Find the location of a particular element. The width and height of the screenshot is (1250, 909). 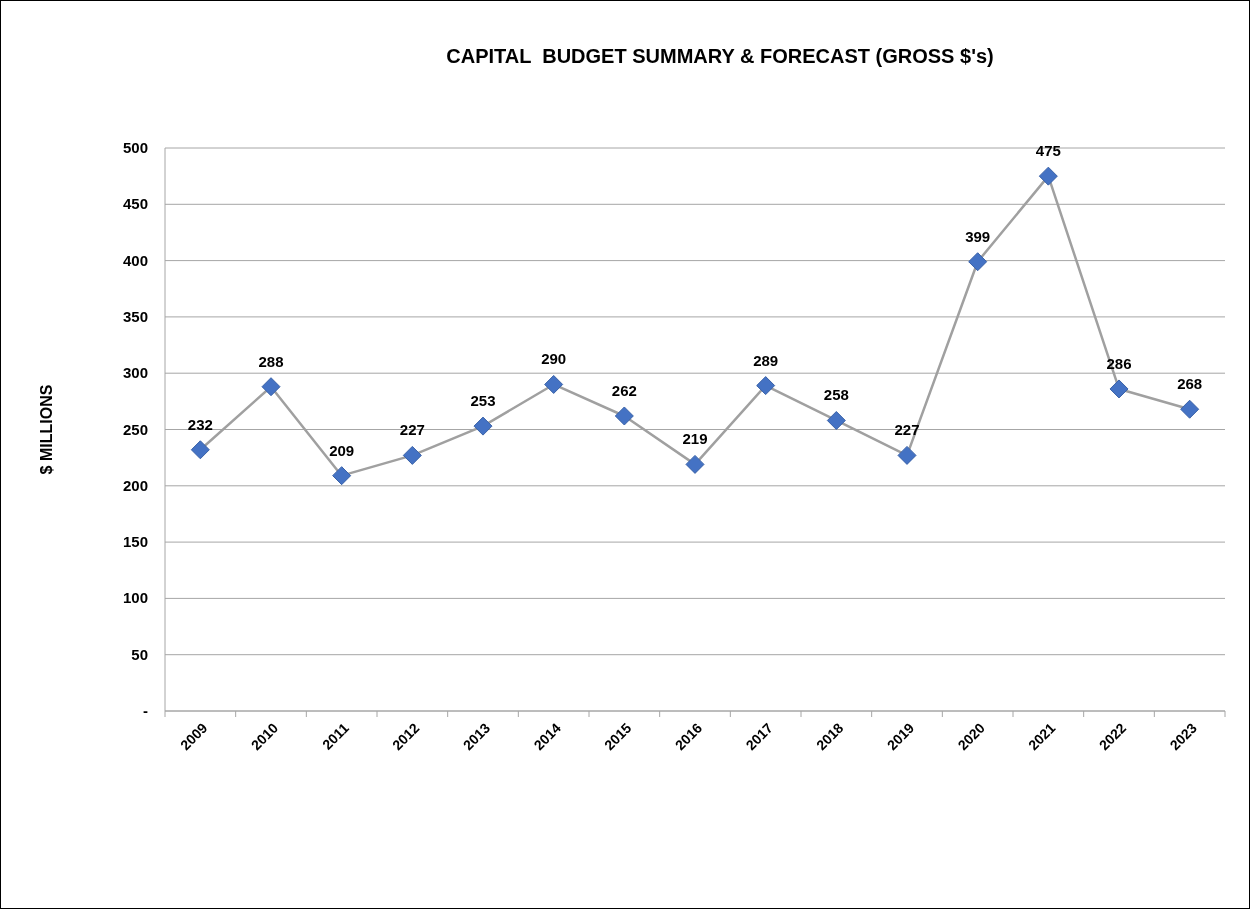

y-tick-label: 400 is located at coordinates (135, 260).